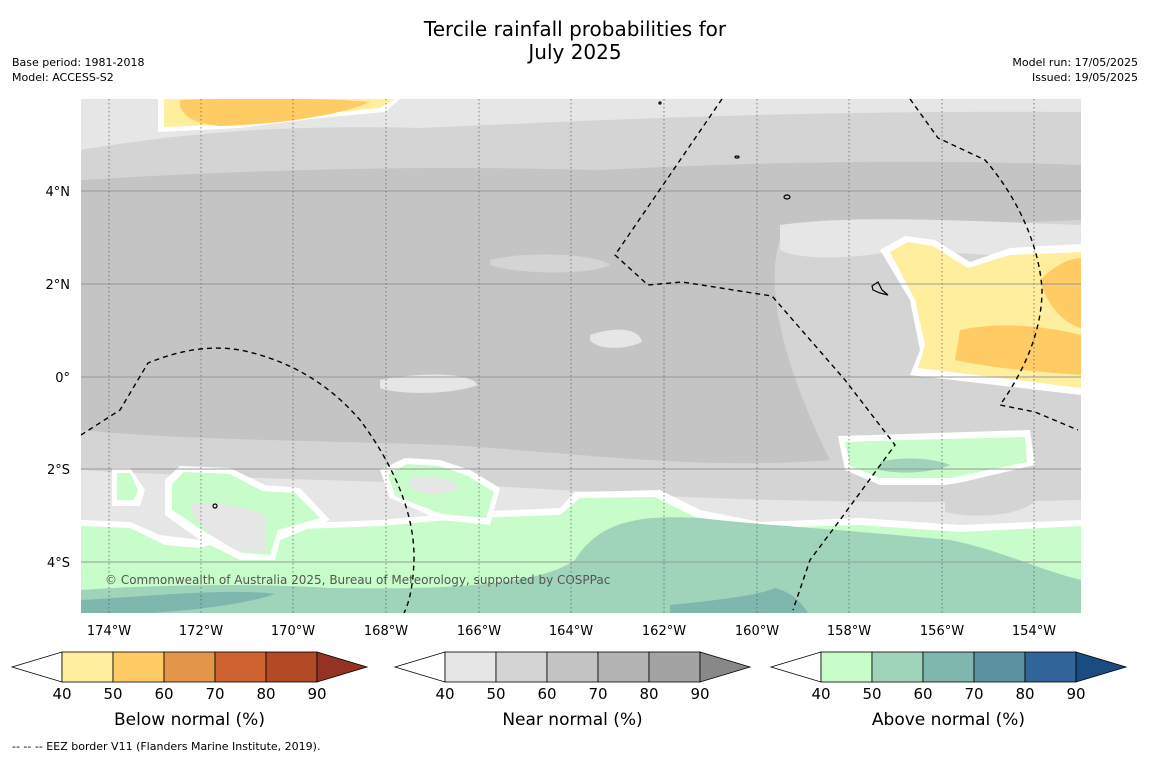  I want to click on lat-label: 2°S, so click(58, 470).